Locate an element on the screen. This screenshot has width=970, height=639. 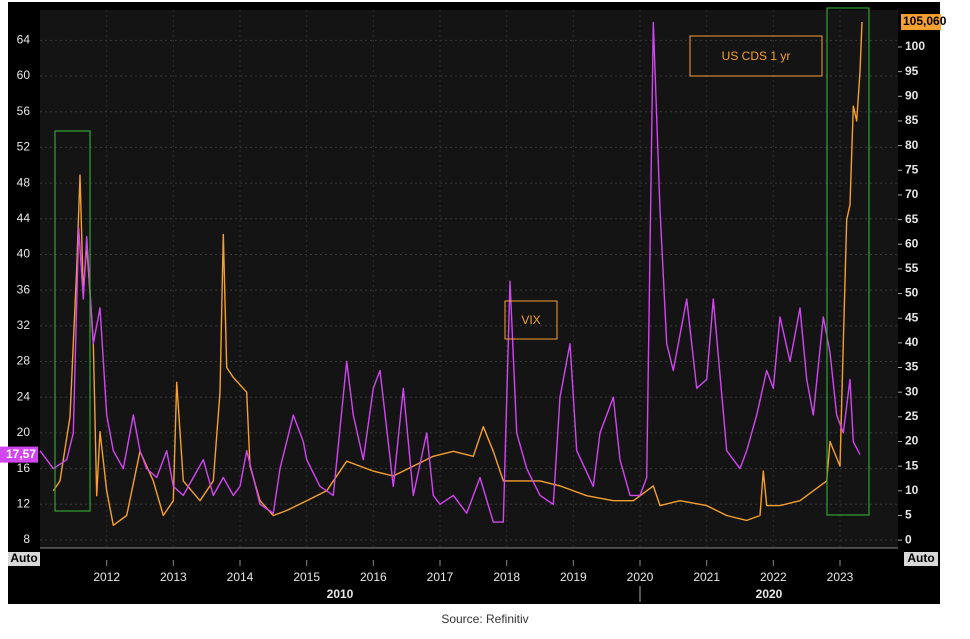
y-tick-label: 32 is located at coordinates (24, 325).